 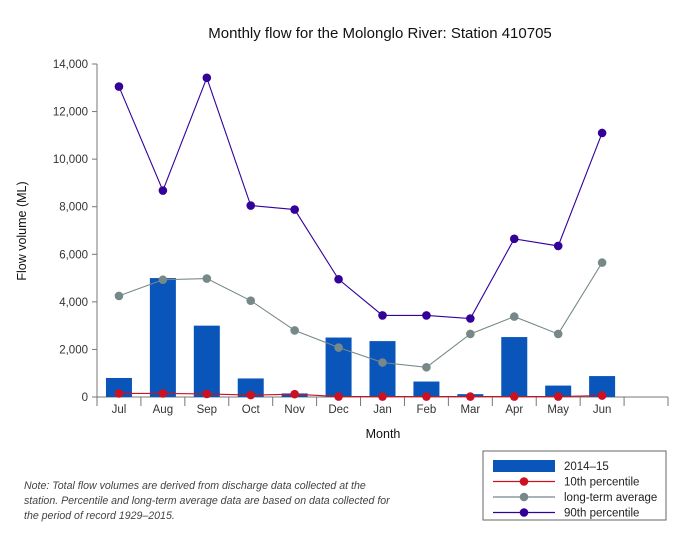 I want to click on x-axis-title: Month, so click(x=383, y=434).